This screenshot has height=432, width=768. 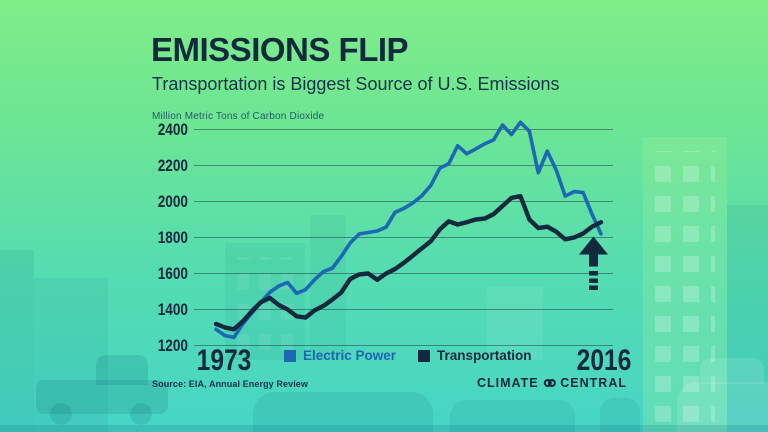 I want to click on y-tick-1600: 1600, so click(x=172, y=273).